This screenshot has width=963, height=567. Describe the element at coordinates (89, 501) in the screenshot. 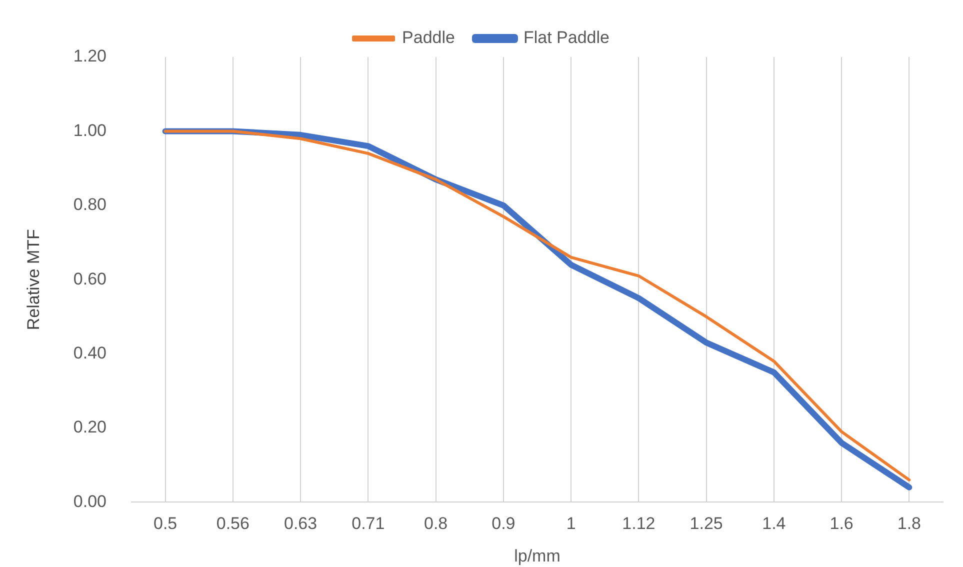

I see `y-tick-label: 0.00` at that location.